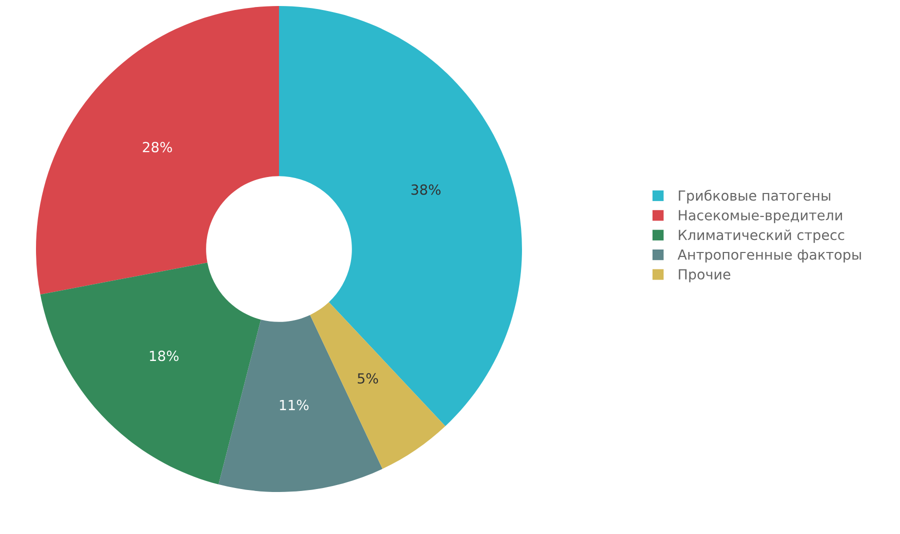 This screenshot has height=534, width=900. What do you see at coordinates (754, 197) in the screenshot?
I see `legend-label: Грибковые патогены` at bounding box center [754, 197].